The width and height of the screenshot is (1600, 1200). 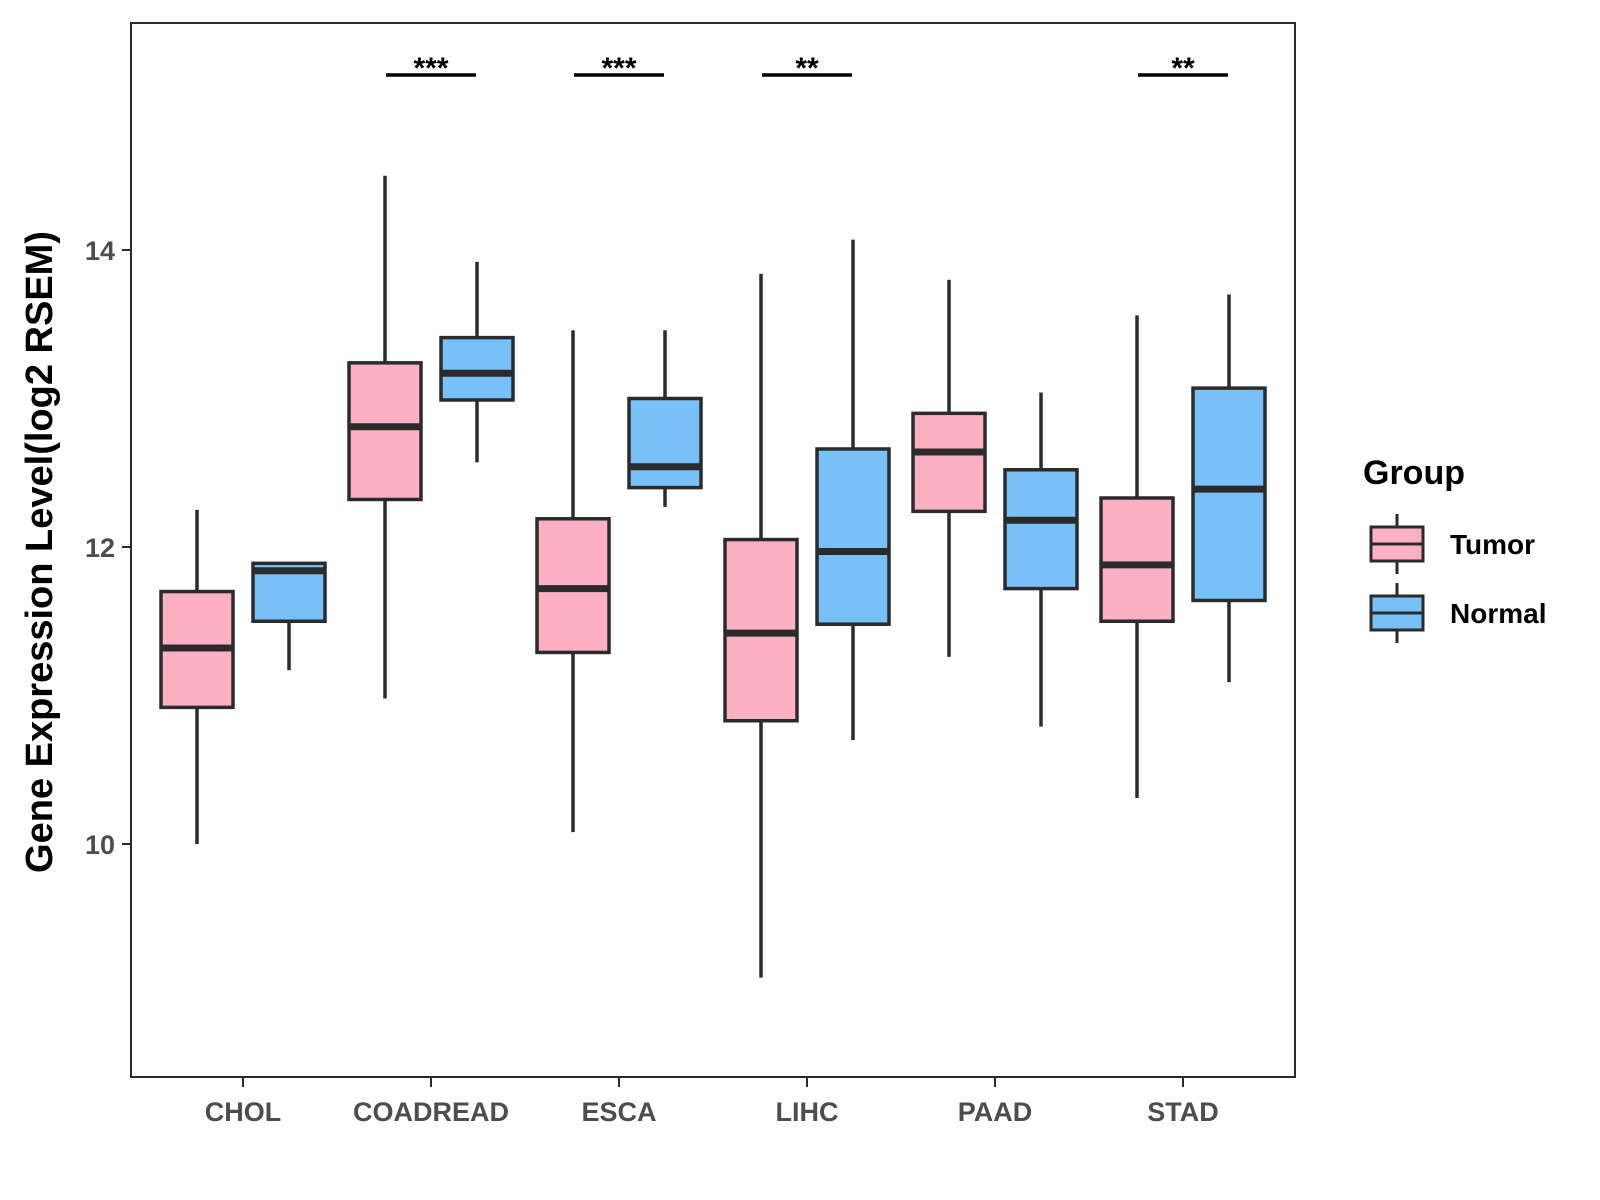 I want to click on x-tick-label: COADREAD, so click(x=431, y=1112).